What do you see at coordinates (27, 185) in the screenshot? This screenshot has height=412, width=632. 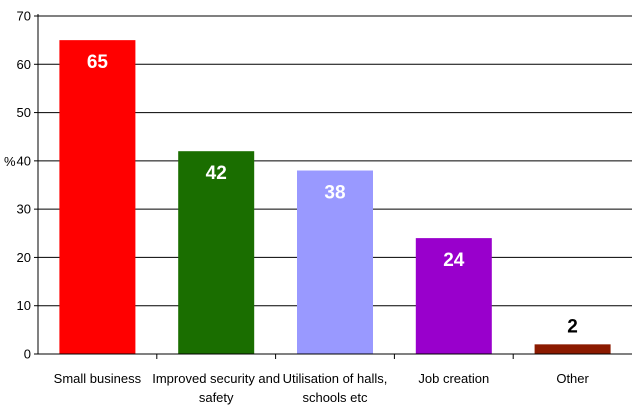 I see `y-axis-ticks: 0 10 20 30 40 50 60 70` at bounding box center [27, 185].